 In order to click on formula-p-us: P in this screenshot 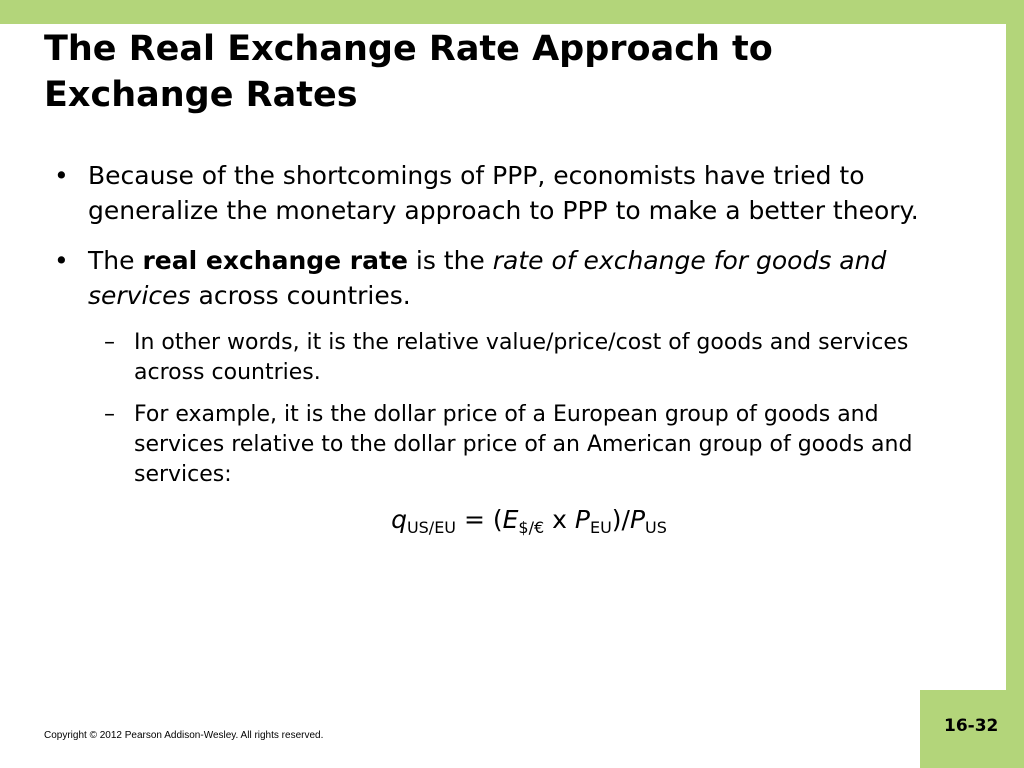, I will do `click(637, 519)`.